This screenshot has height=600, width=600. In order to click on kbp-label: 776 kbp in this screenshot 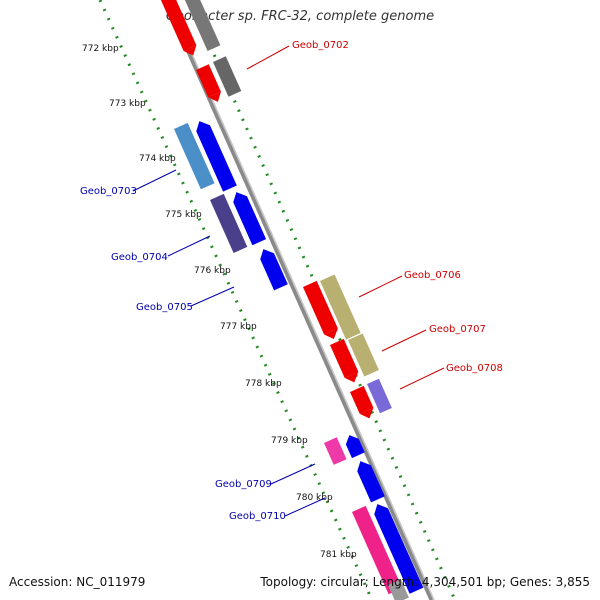, I will do `click(212, 271)`.